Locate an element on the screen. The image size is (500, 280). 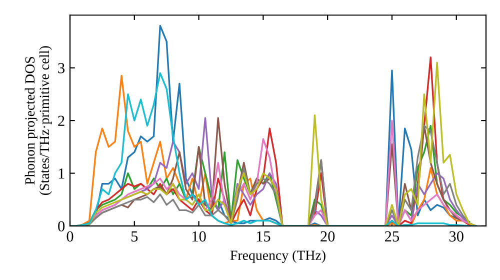
x-tick-label: 25 is located at coordinates (392, 236).